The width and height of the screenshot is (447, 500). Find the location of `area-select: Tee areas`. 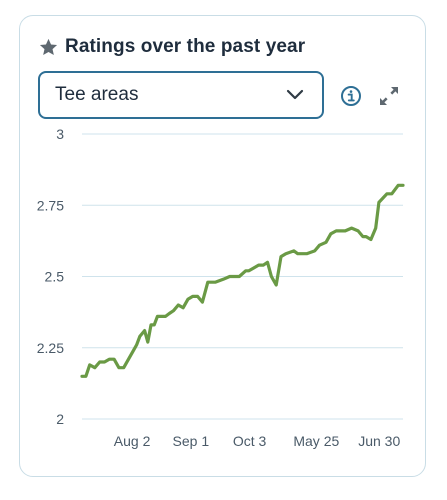

area-select: Tee areas is located at coordinates (181, 95).